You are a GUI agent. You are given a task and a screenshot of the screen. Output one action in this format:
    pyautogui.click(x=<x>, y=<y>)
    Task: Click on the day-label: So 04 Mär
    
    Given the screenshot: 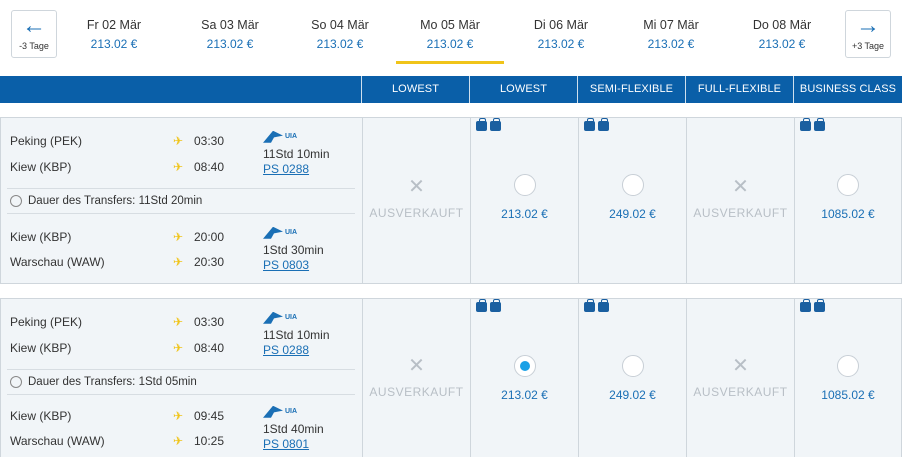 What is the action you would take?
    pyautogui.click(x=340, y=25)
    